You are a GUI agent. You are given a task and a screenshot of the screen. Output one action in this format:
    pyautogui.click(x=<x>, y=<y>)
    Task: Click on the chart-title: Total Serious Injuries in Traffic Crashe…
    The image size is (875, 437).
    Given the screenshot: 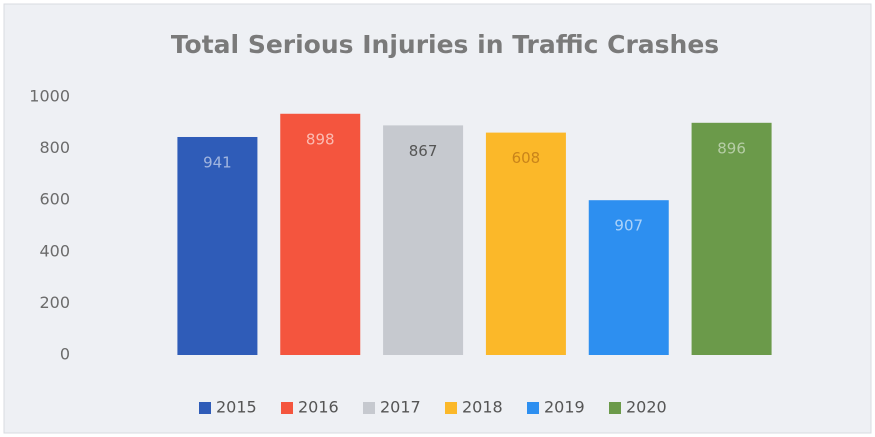 What is the action you would take?
    pyautogui.click(x=445, y=44)
    